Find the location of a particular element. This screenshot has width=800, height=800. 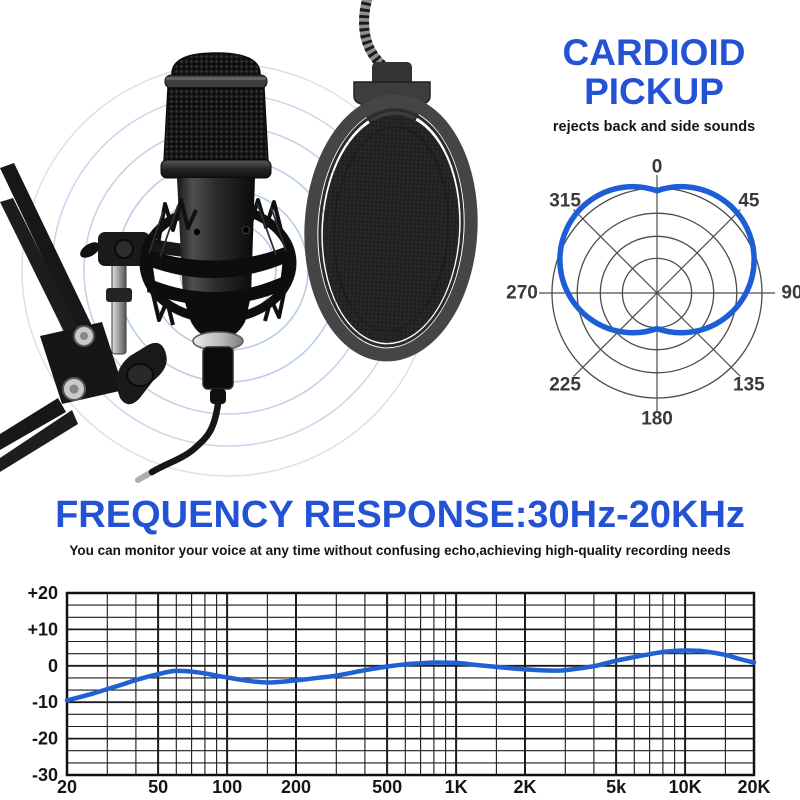

frequency-title: FREQUENCY RESPONSE:30Hz-20KHz is located at coordinates (400, 515).